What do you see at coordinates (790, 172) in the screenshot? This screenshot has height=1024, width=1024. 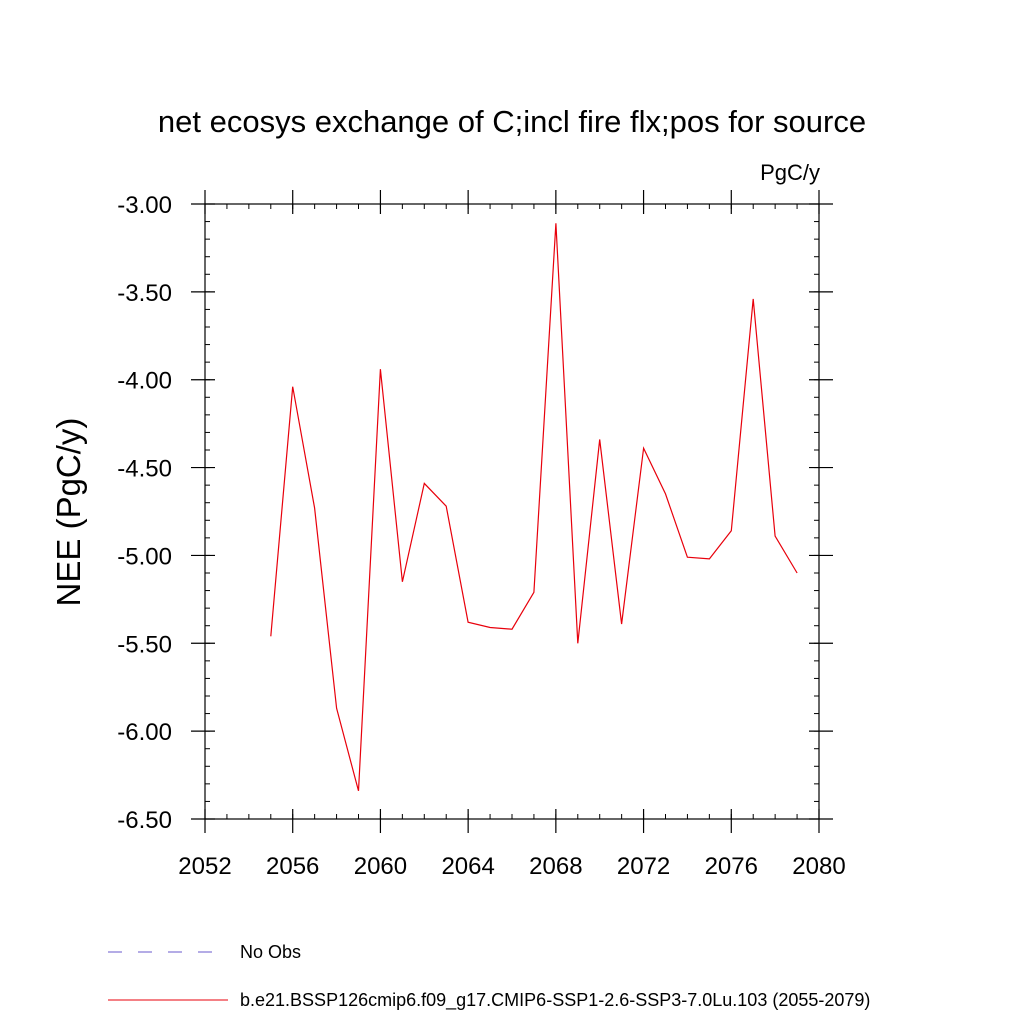 I see `units-label: PgC/y` at bounding box center [790, 172].